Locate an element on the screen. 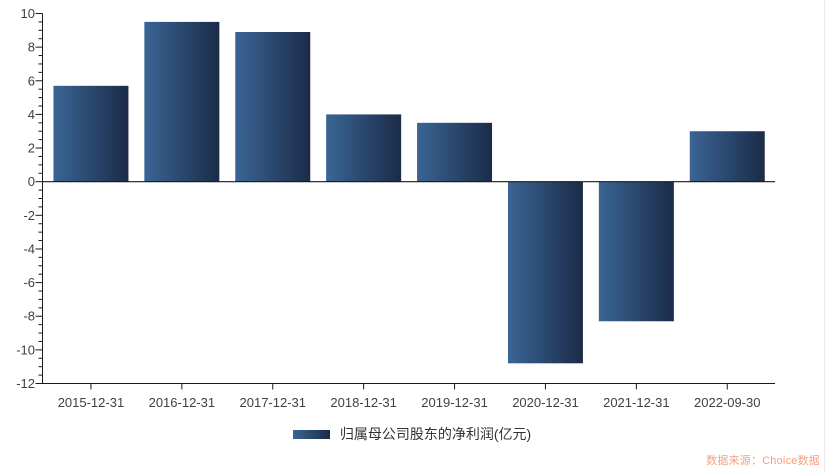  x-tick-label: 2022-09-30 is located at coordinates (727, 402).